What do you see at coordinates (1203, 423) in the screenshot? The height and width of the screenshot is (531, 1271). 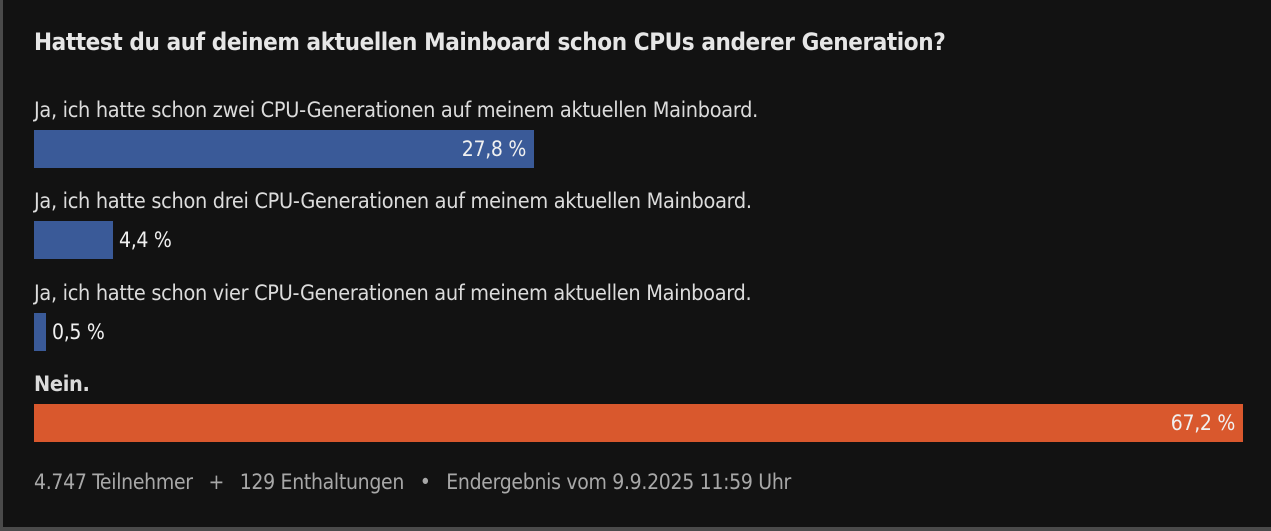 I see `value-label: 67,2 %` at bounding box center [1203, 423].